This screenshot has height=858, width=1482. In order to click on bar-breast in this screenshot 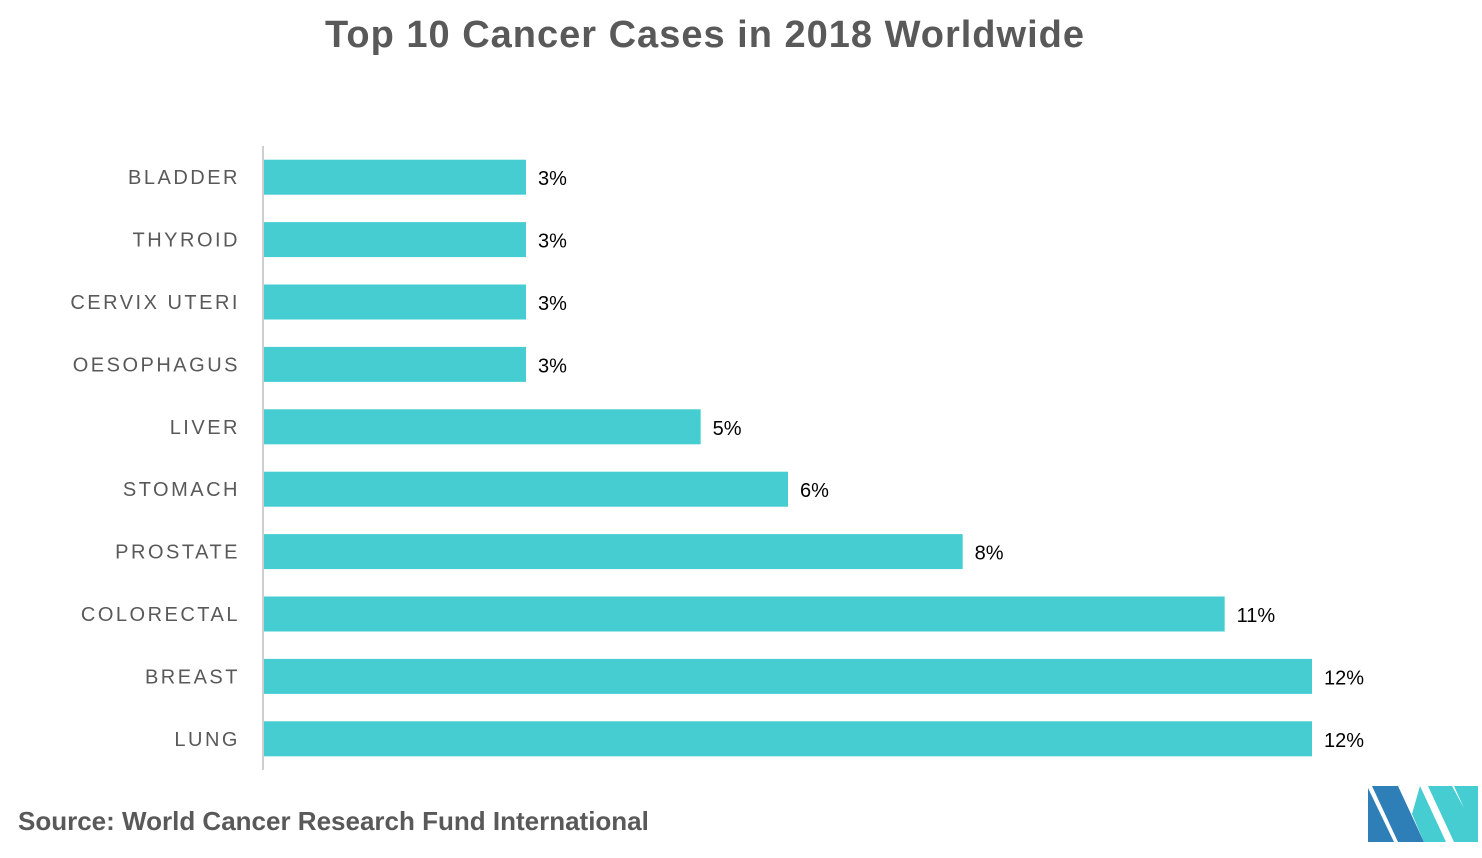, I will do `click(788, 676)`.